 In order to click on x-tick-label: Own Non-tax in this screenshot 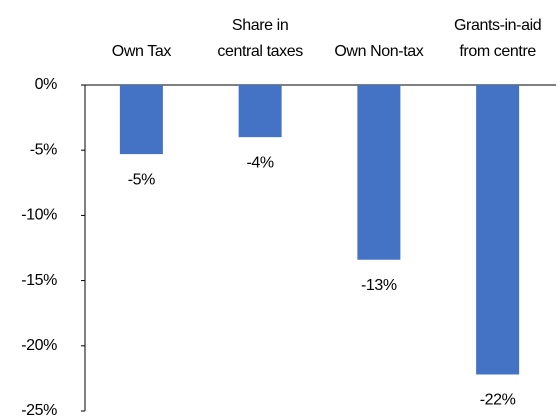, I will do `click(378, 51)`.